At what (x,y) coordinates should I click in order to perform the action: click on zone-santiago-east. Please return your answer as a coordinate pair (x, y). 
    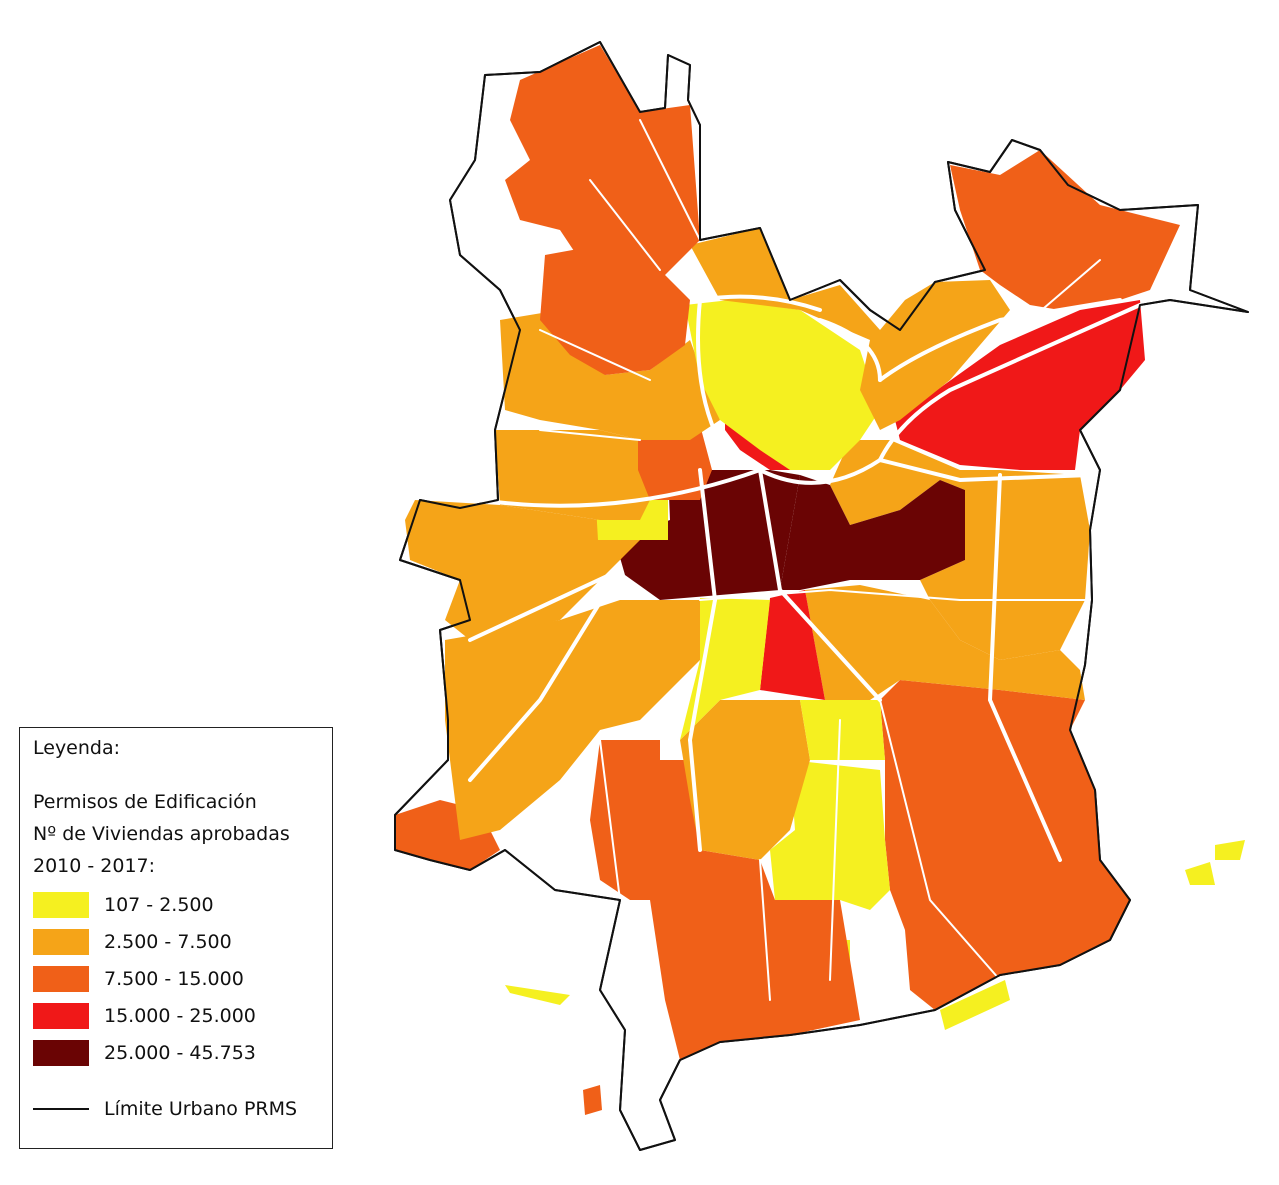
    Looking at the image, I should click on (872, 532).